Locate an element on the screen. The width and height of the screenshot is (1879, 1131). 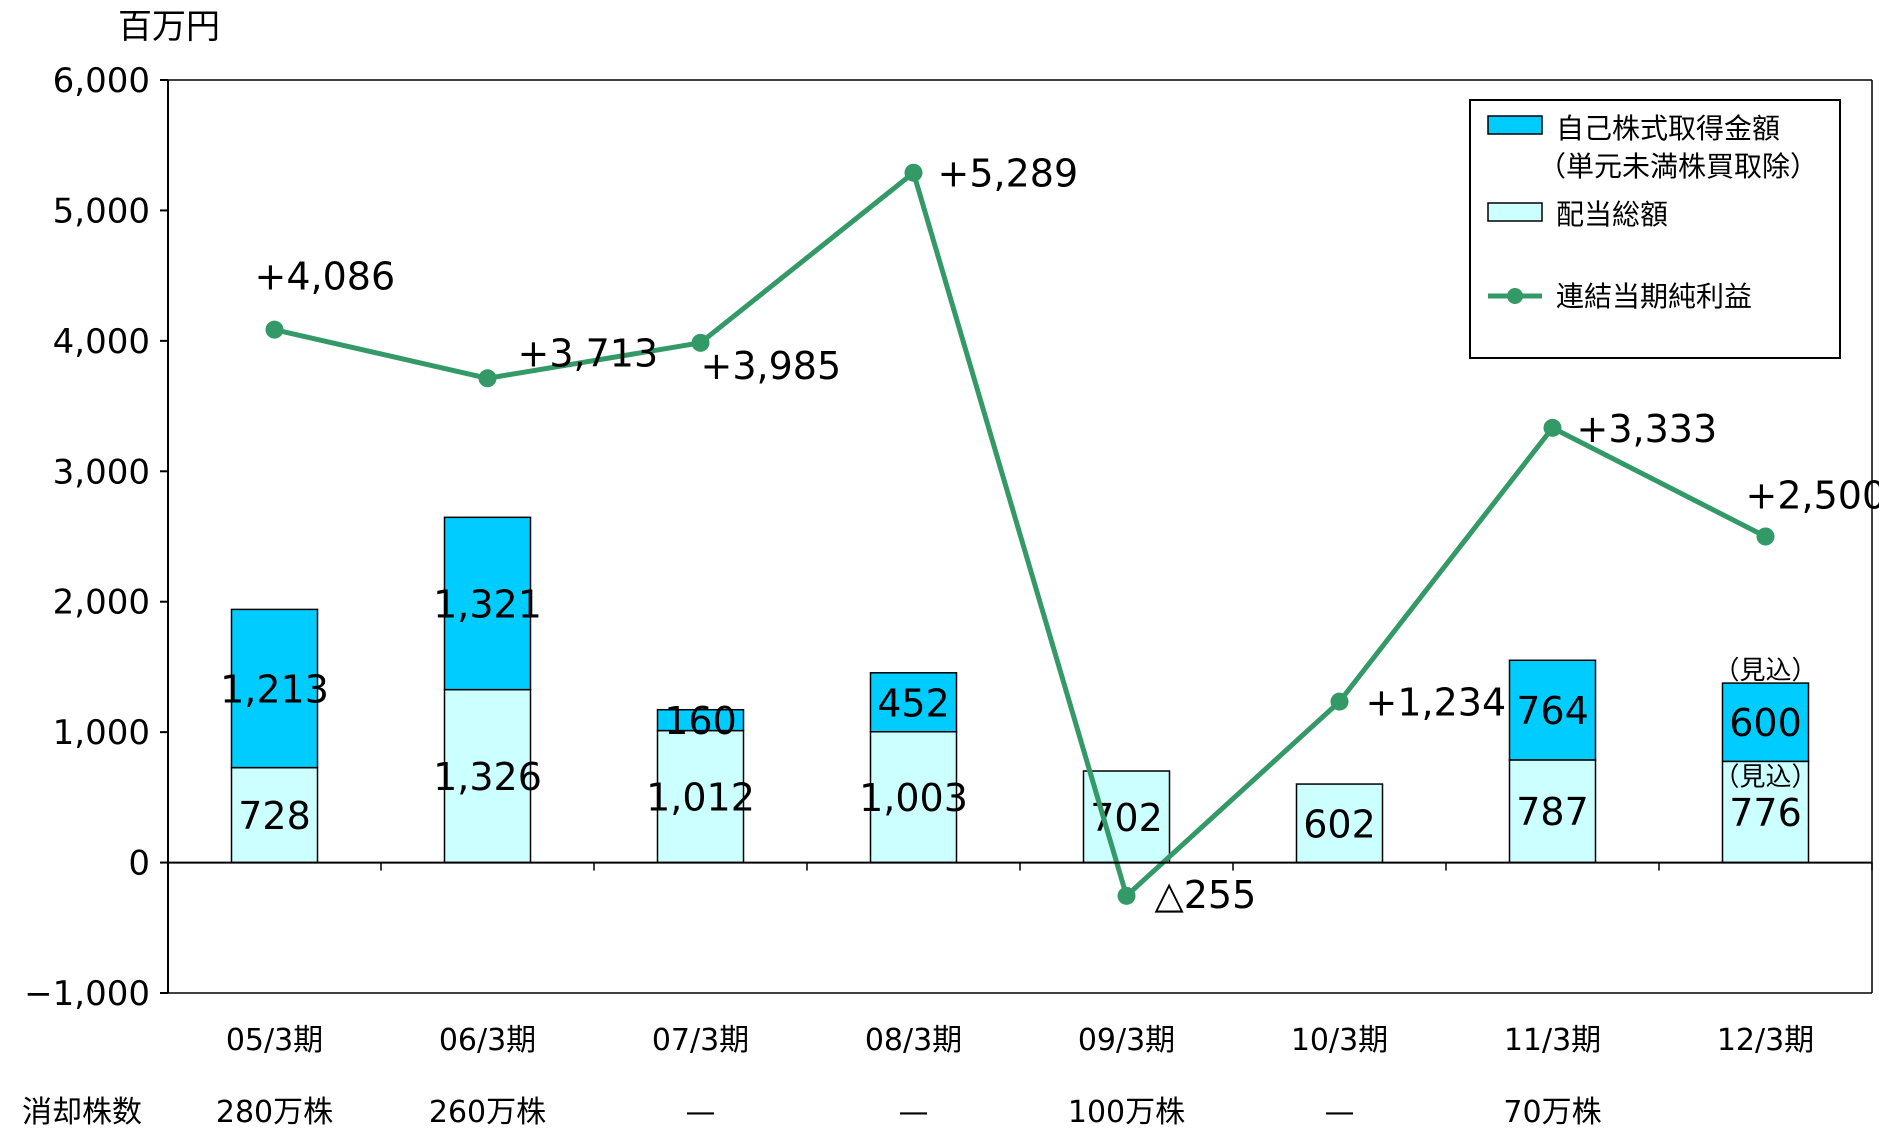
x-category-label: 05/3期 is located at coordinates (274, 1040).